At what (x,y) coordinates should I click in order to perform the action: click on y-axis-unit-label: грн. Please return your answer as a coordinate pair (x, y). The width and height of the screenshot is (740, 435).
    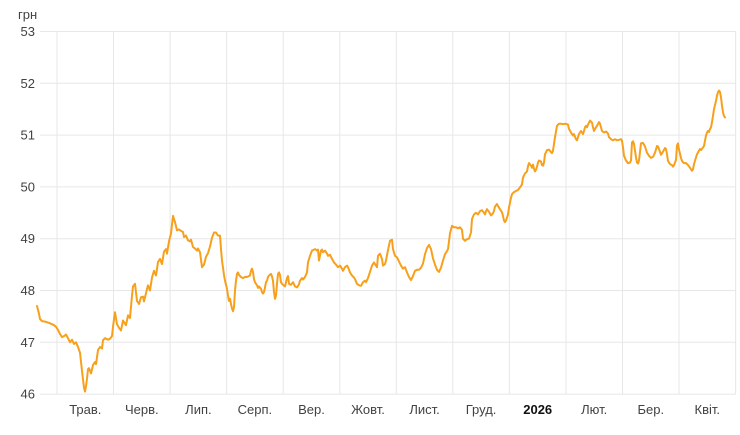
    Looking at the image, I should click on (28, 14).